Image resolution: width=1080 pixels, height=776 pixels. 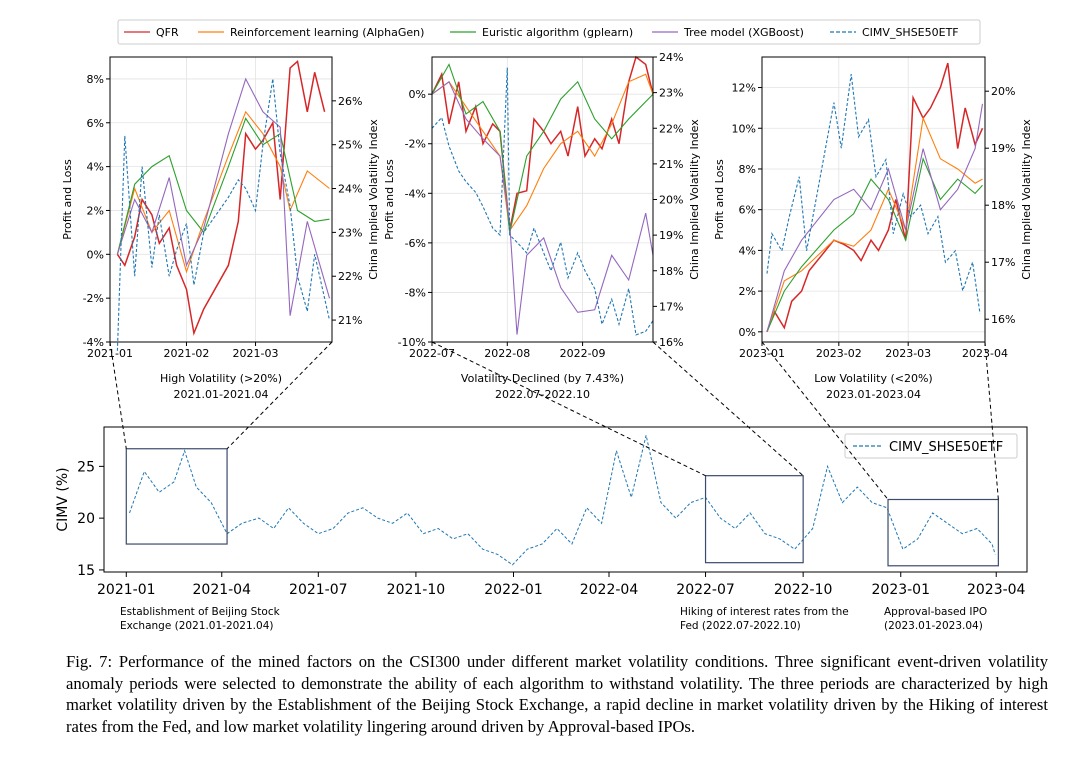 I want to click on legend-label: Tree model (XGBoost), so click(x=743, y=32).